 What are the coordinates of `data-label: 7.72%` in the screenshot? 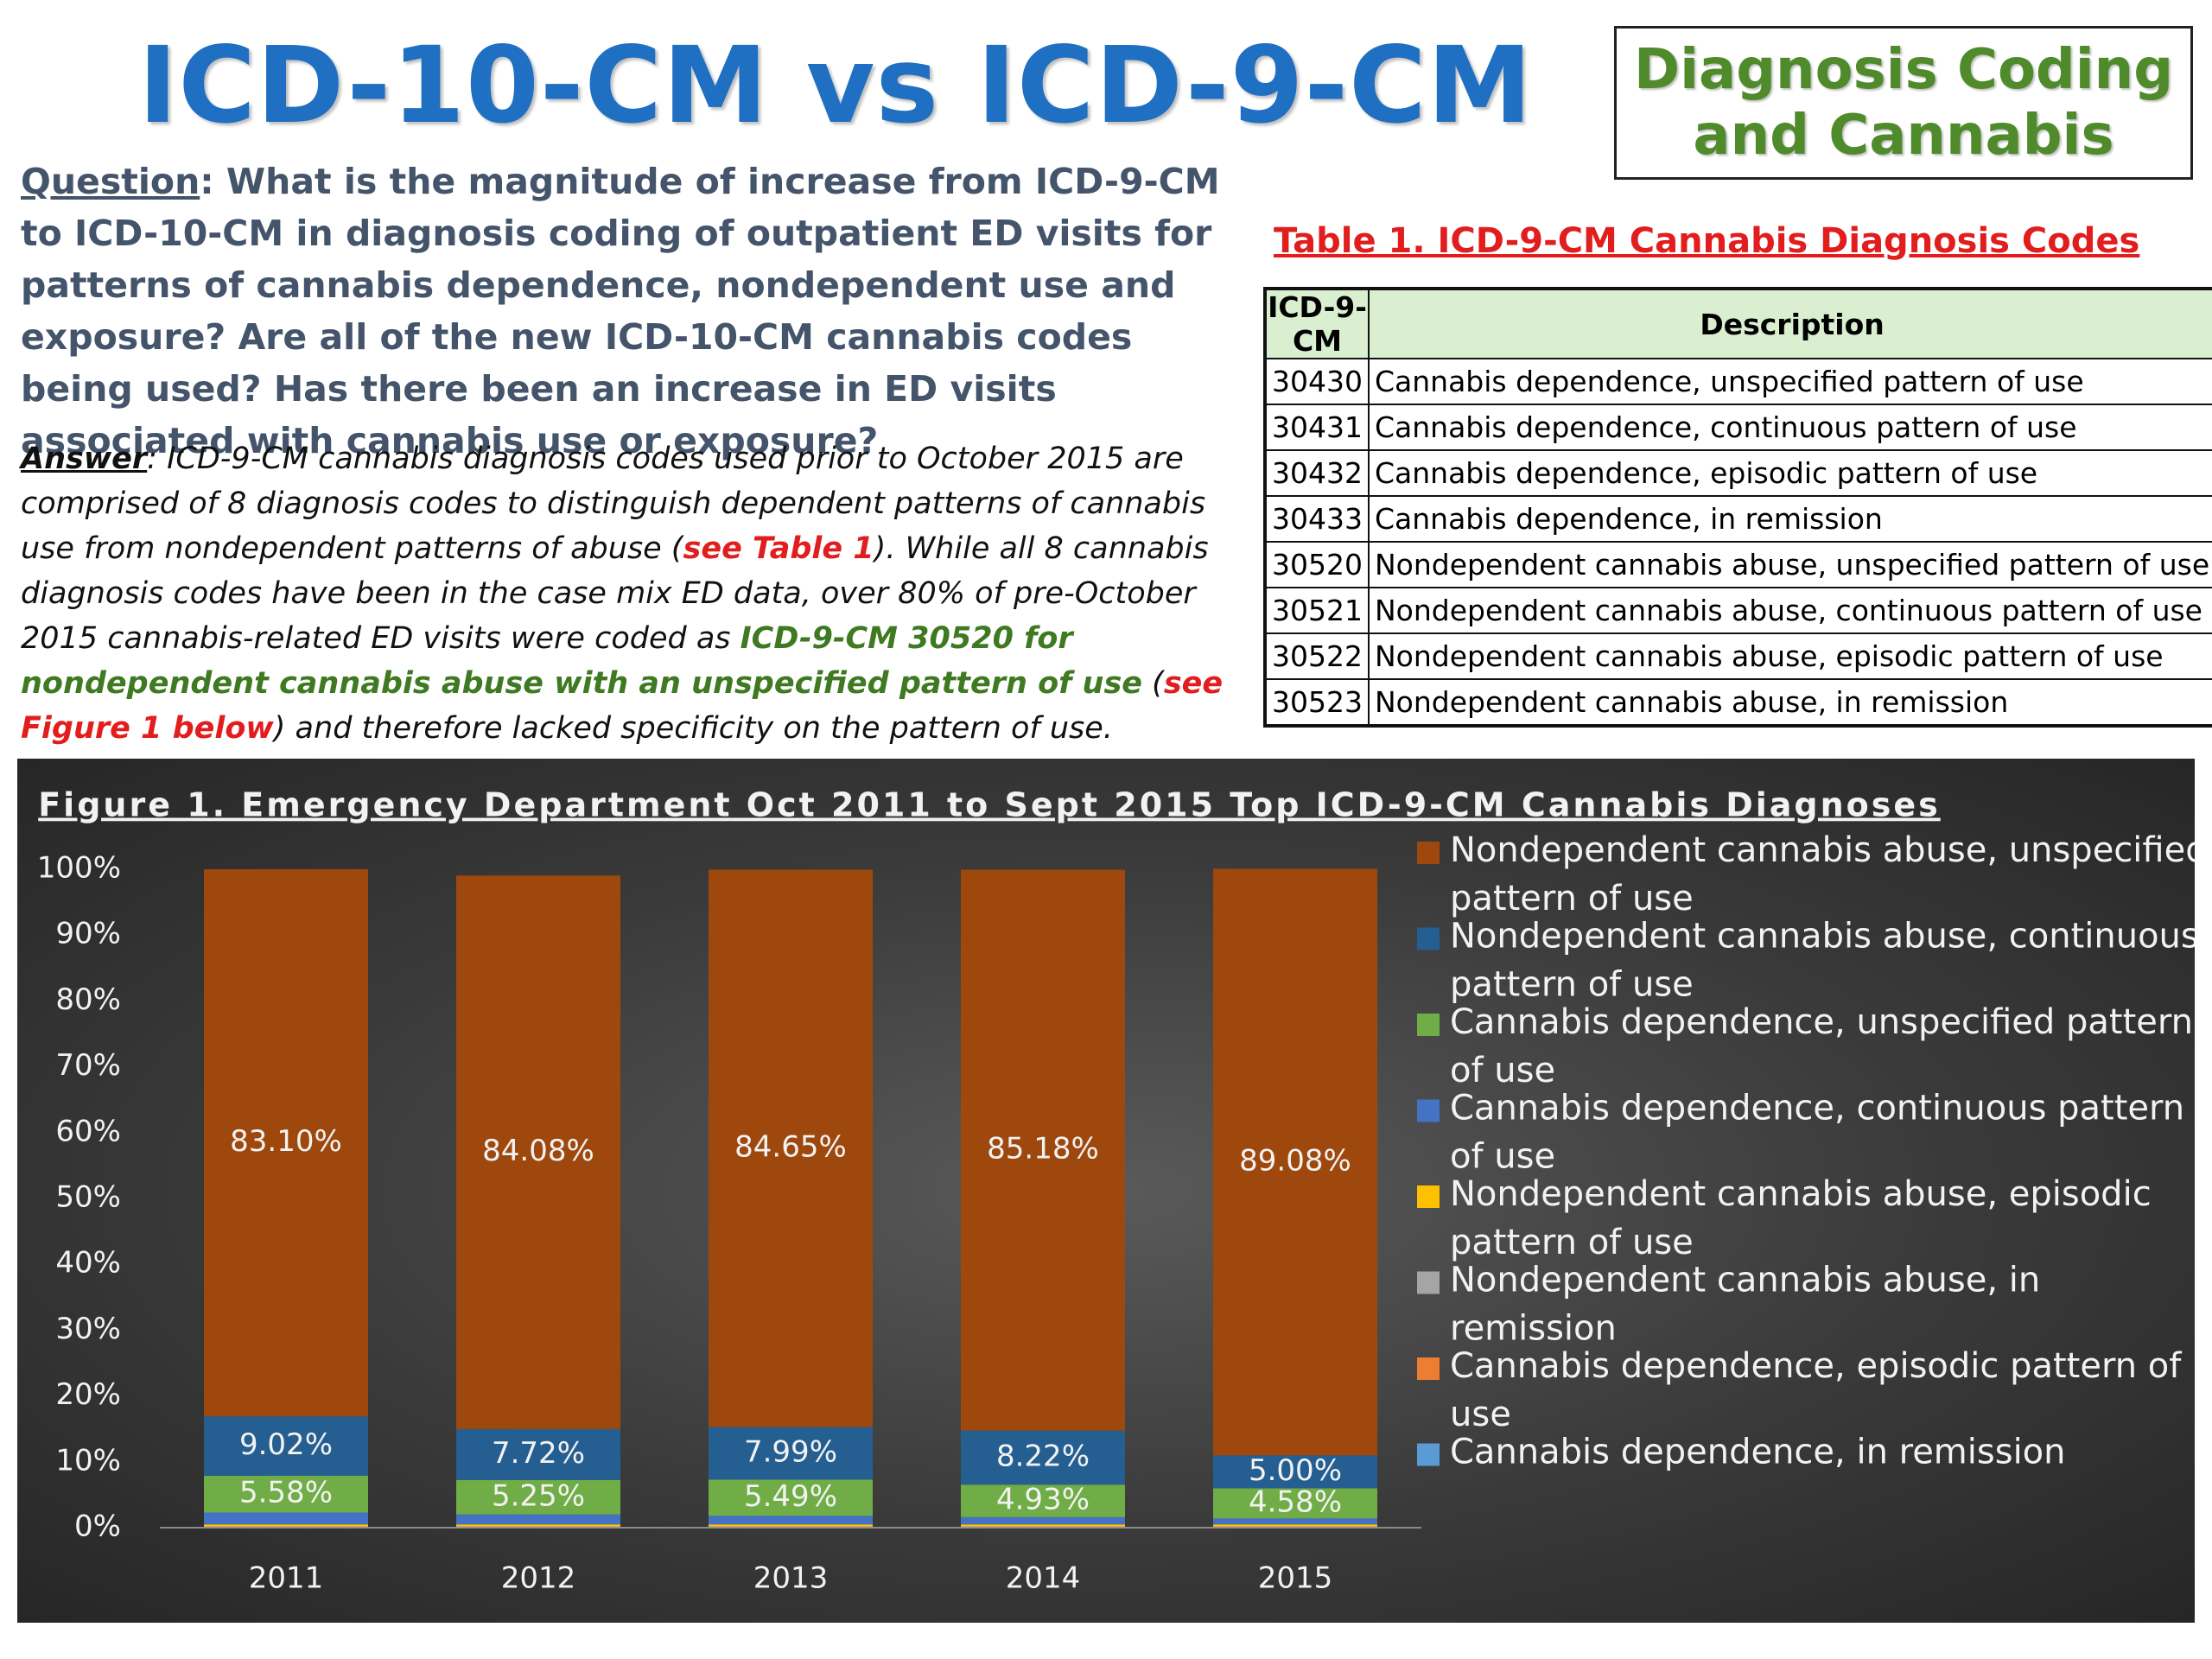 It's located at (538, 1453).